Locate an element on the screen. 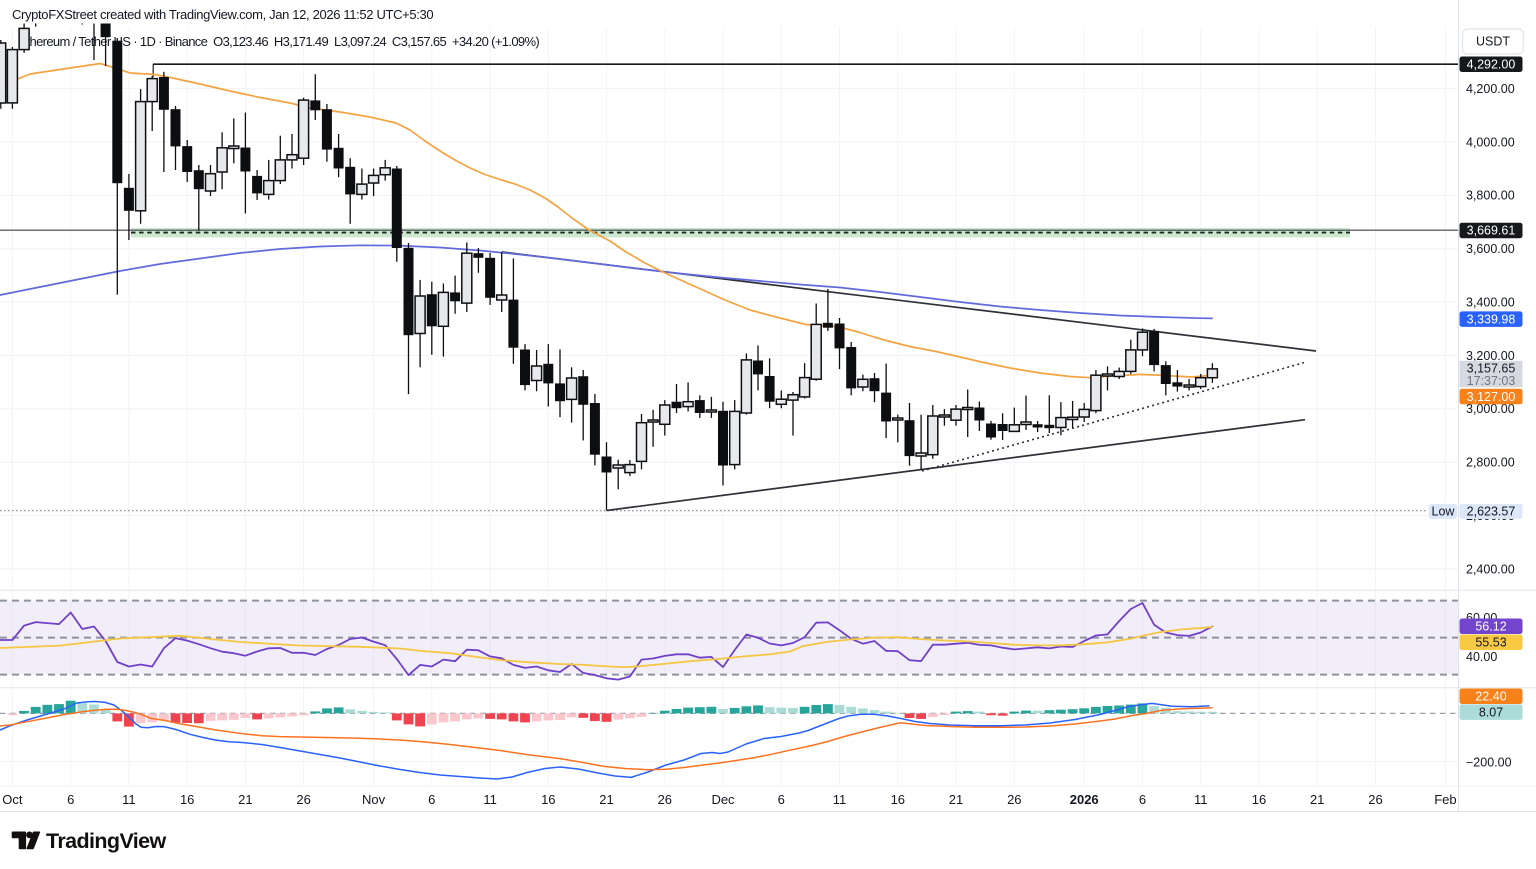  svg-text: 56.12 is located at coordinates (1490, 627).